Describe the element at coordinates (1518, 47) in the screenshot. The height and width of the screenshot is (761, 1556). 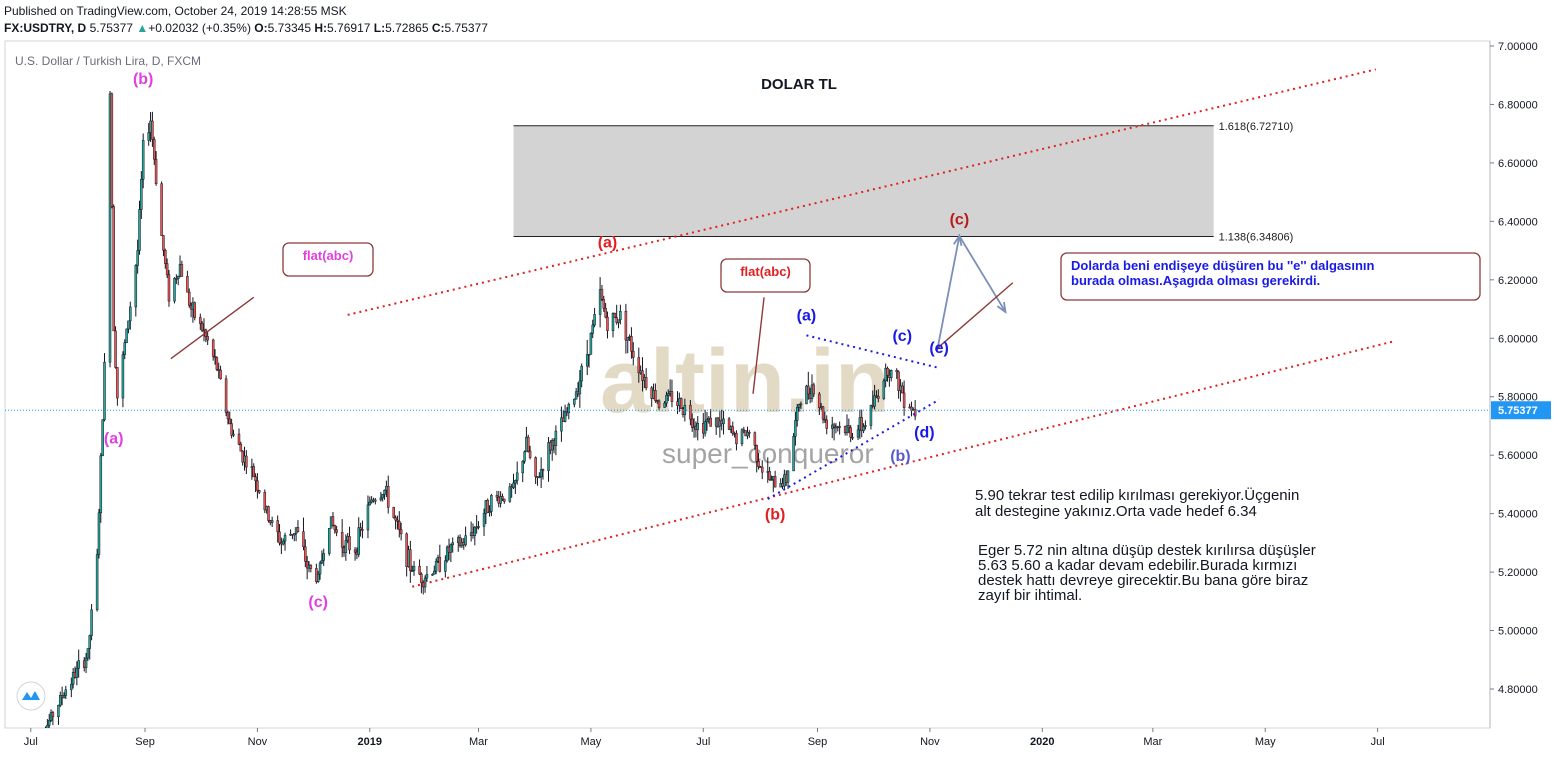
I see `y-tick-label: 7.00000` at that location.